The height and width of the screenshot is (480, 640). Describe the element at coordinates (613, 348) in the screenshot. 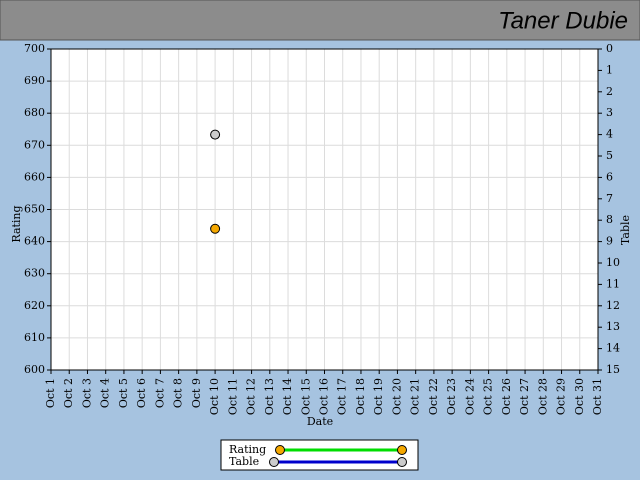

I see `y2-tick-label: 14` at that location.